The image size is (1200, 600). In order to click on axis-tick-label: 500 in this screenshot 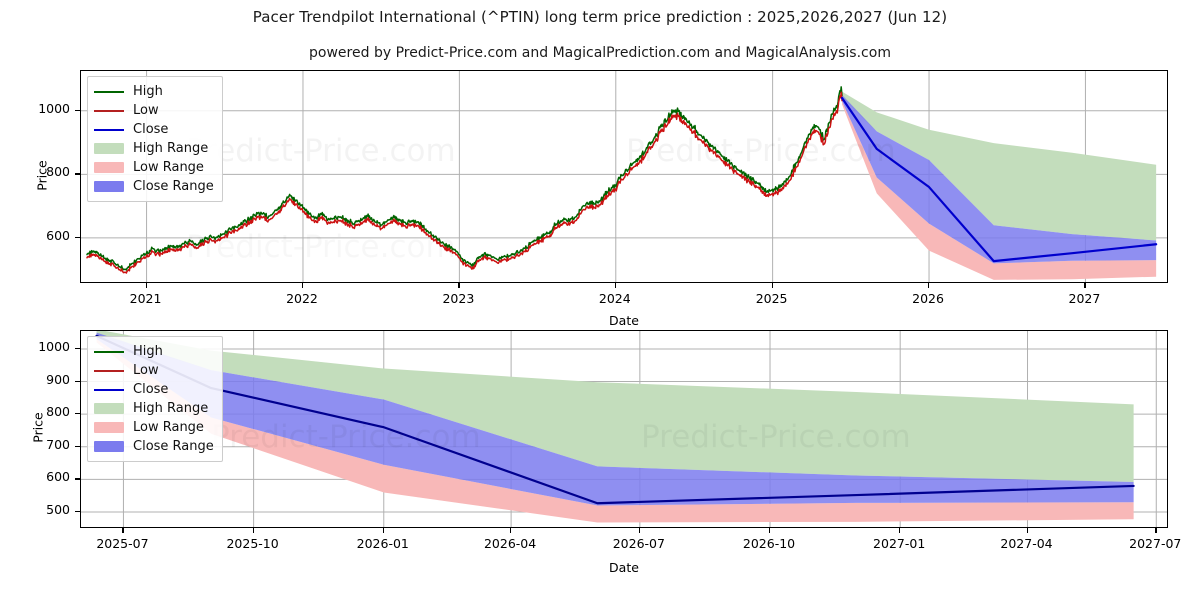, I will do `click(58, 510)`.